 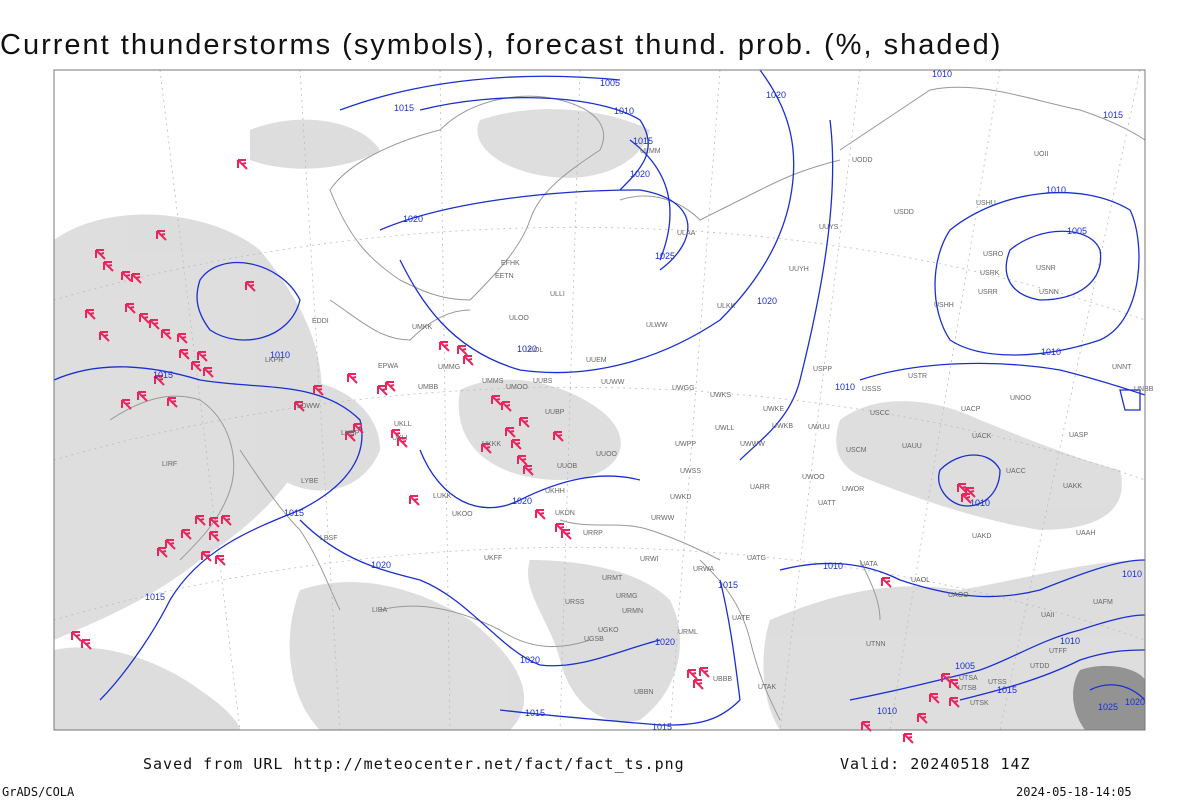 I want to click on station-label: LYBE, so click(x=310, y=481).